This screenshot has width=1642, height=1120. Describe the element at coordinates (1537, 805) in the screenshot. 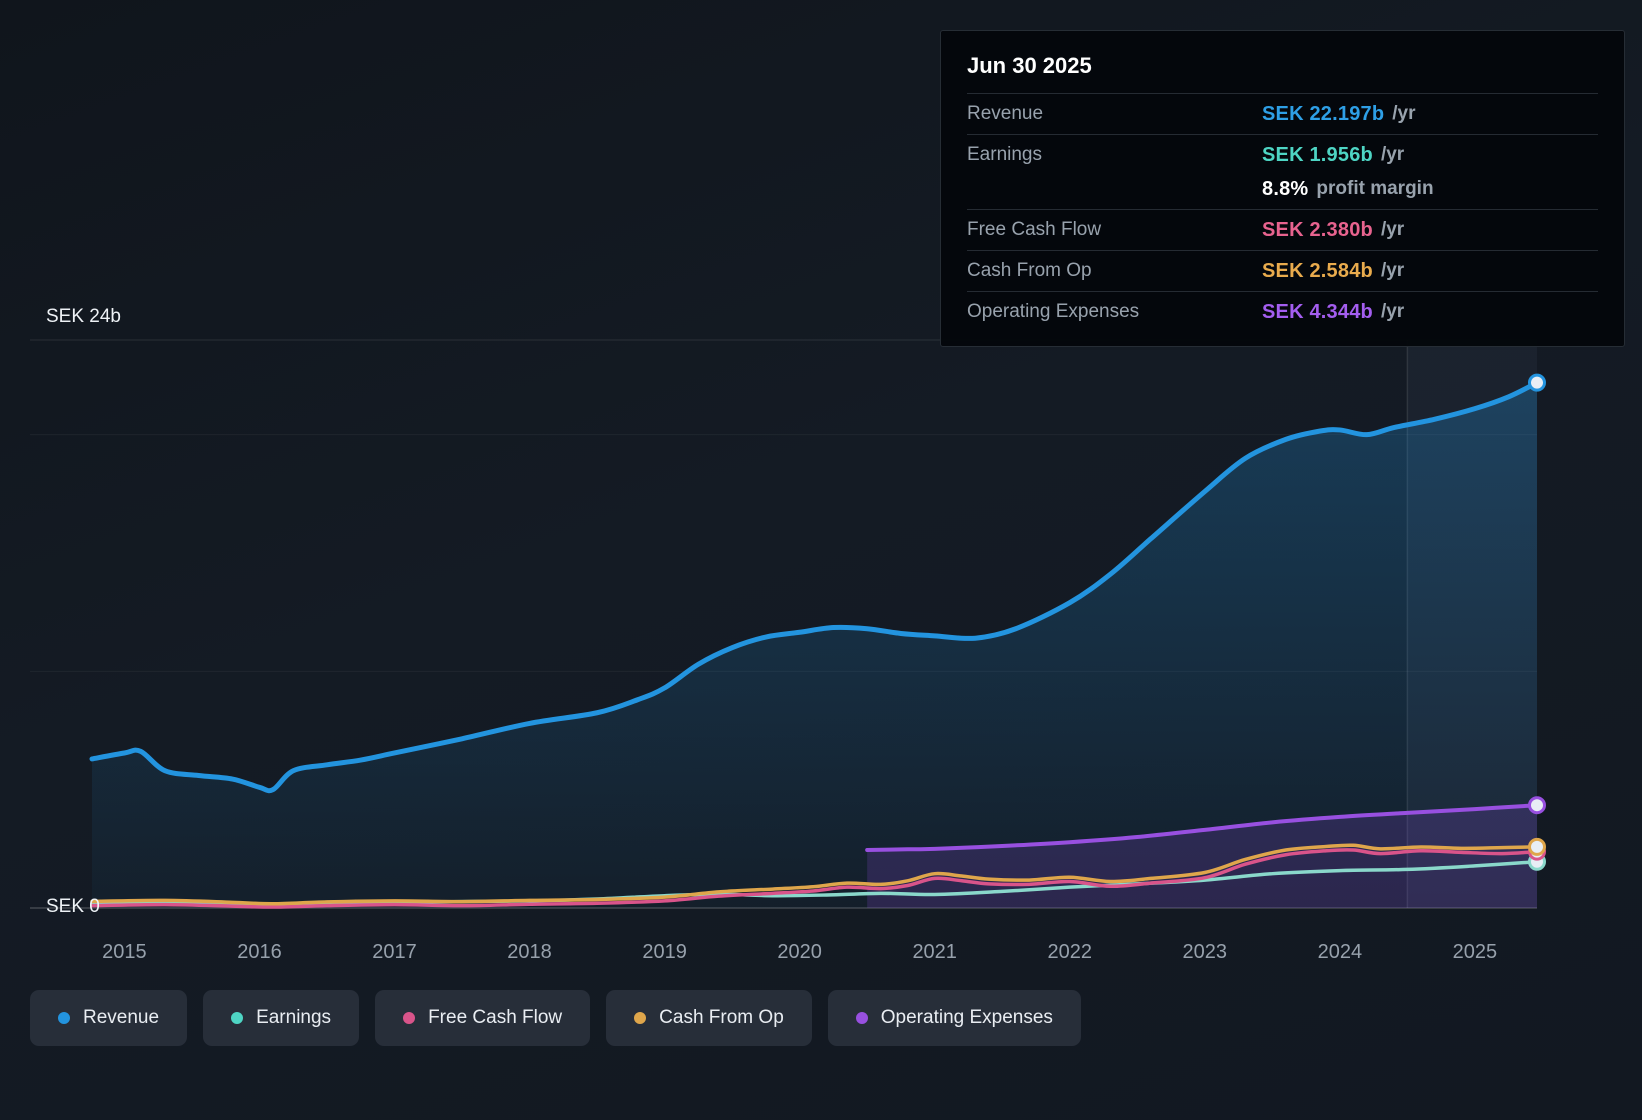

I see `operating-expenses-endpoint-marker` at that location.